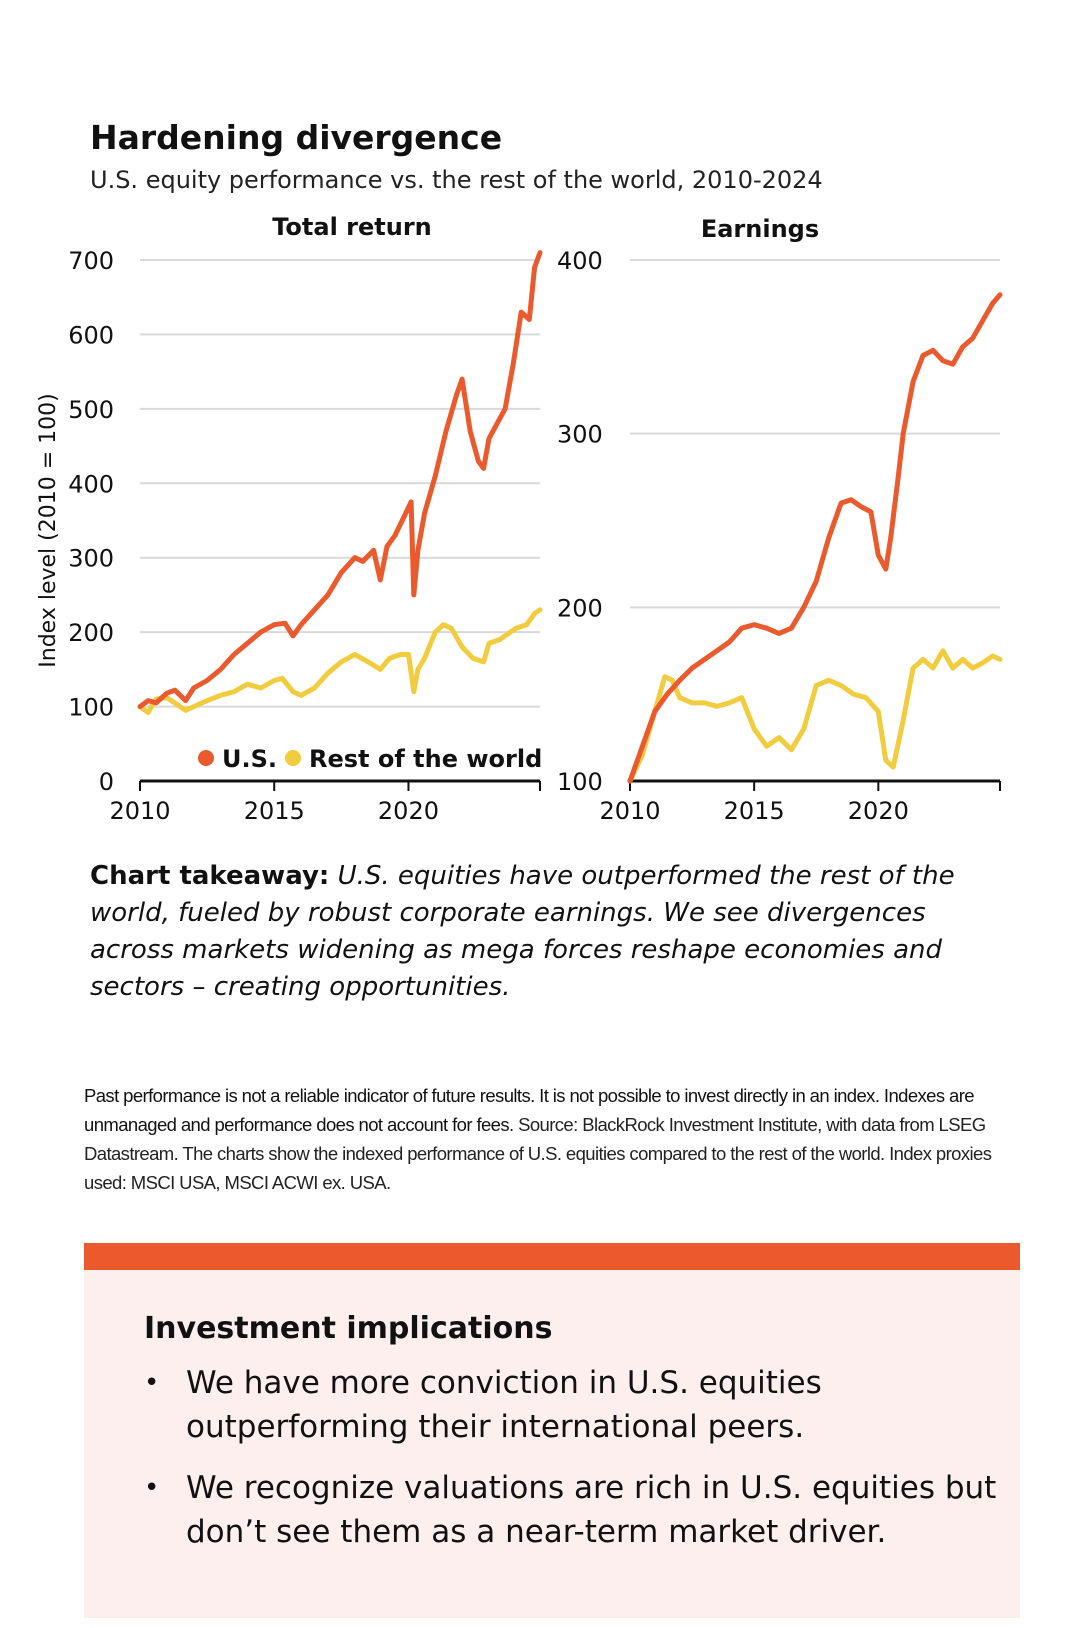 The image size is (1080, 1628). What do you see at coordinates (48, 530) in the screenshot?
I see `y-axis-label: Index level (2010 = 100)` at bounding box center [48, 530].